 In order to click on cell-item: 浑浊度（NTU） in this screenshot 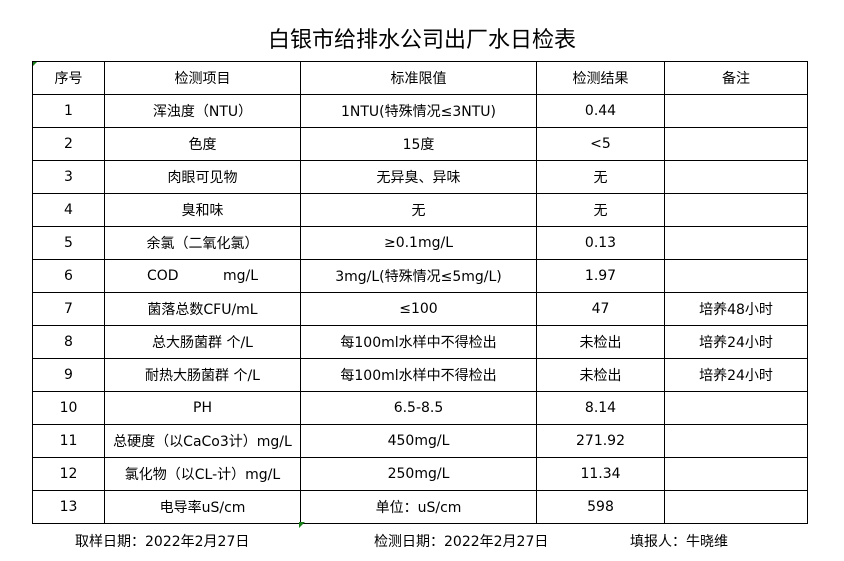, I will do `click(202, 111)`.